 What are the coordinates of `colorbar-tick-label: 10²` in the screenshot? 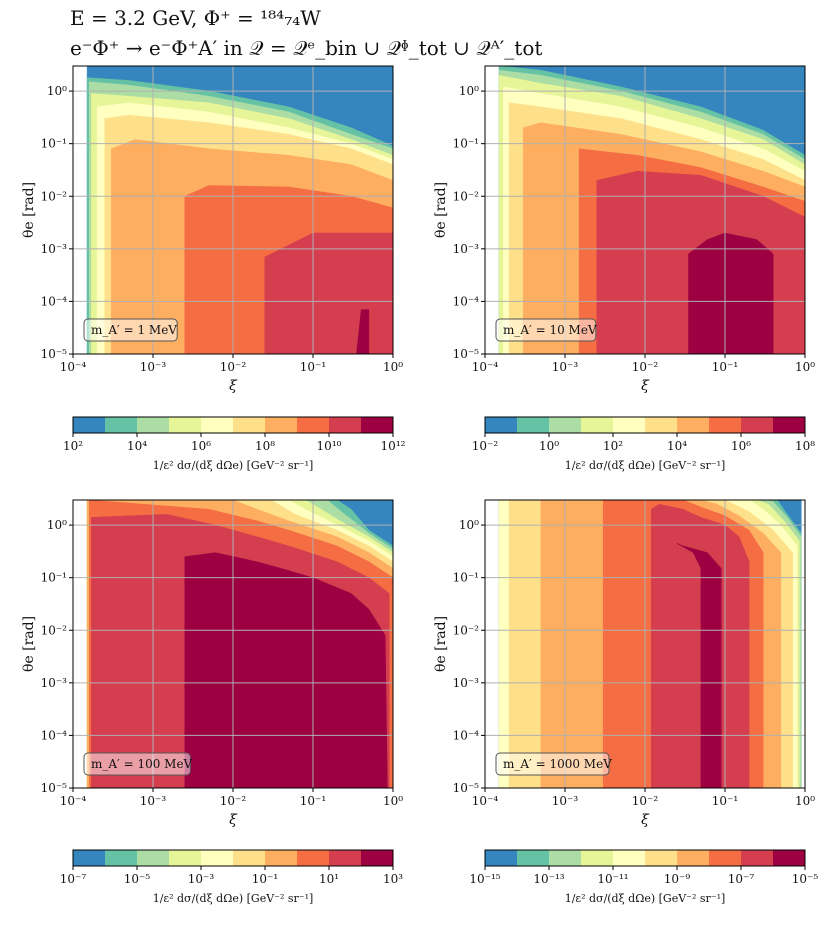 It's located at (73, 446).